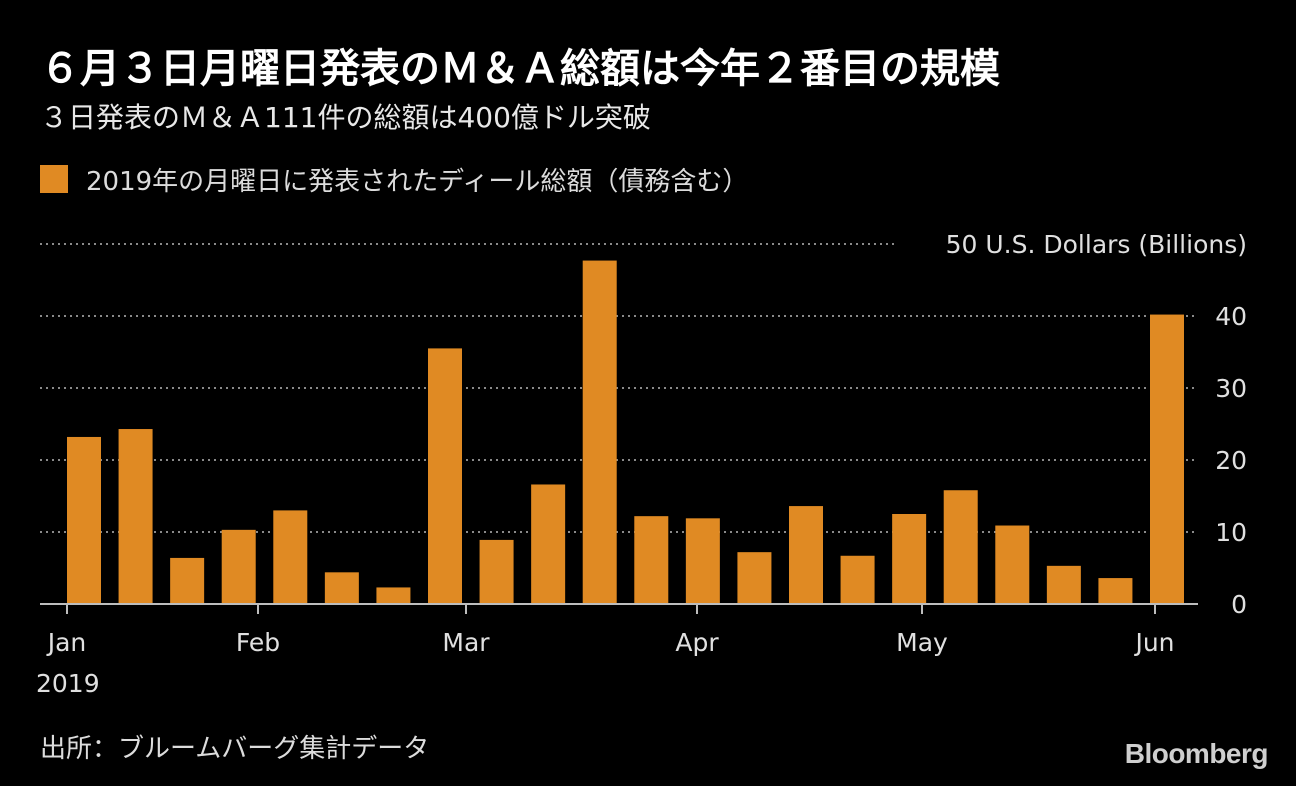  I want to click on chart-title: ６月３日月曜日発表のＭ＆Ａ総額は今年２番目の規模, so click(520, 69).